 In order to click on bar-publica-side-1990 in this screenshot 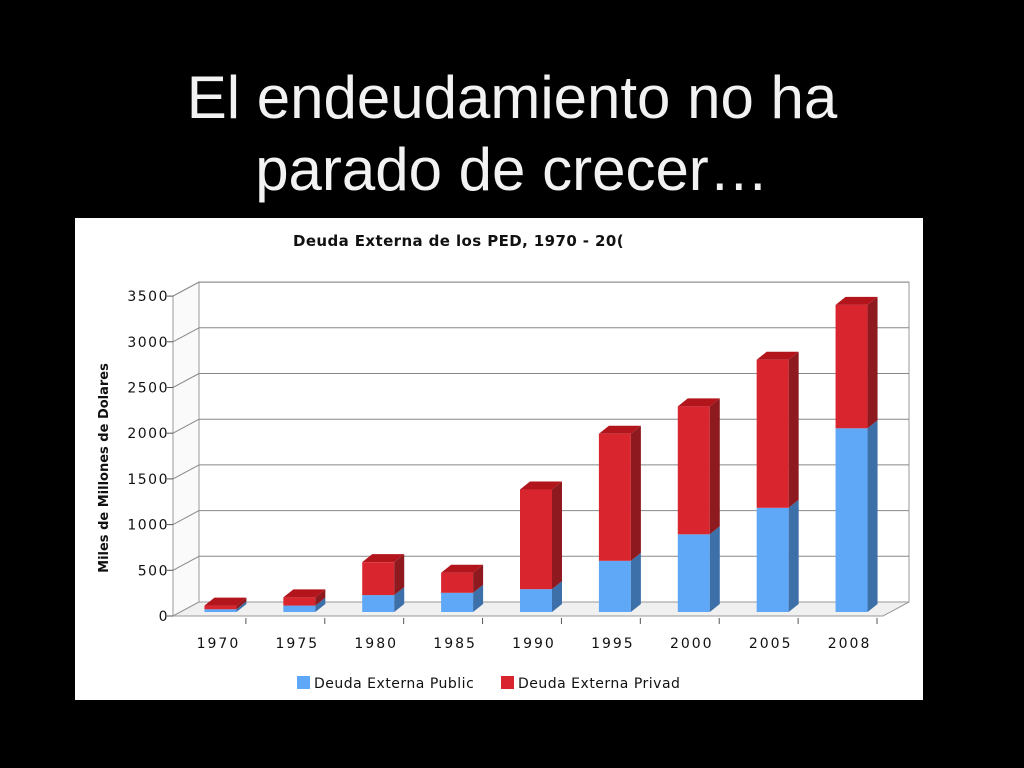, I will do `click(557, 596)`.